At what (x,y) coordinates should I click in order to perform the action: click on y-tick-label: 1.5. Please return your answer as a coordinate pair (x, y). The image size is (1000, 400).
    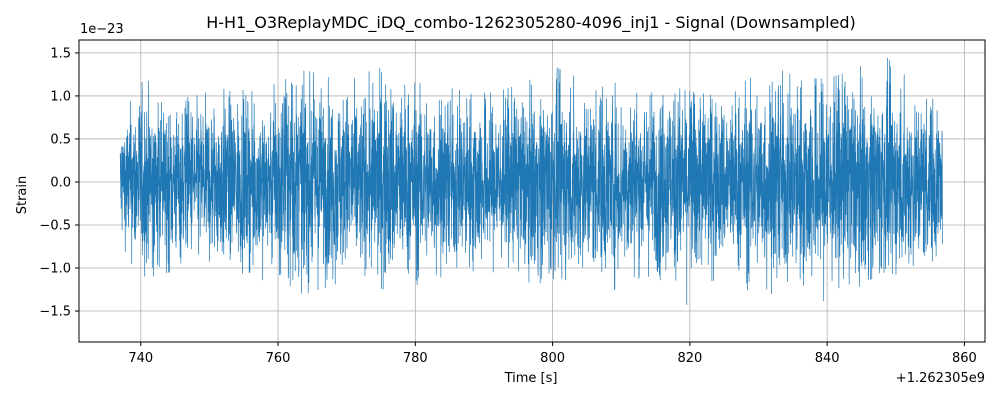
    Looking at the image, I should click on (60, 53).